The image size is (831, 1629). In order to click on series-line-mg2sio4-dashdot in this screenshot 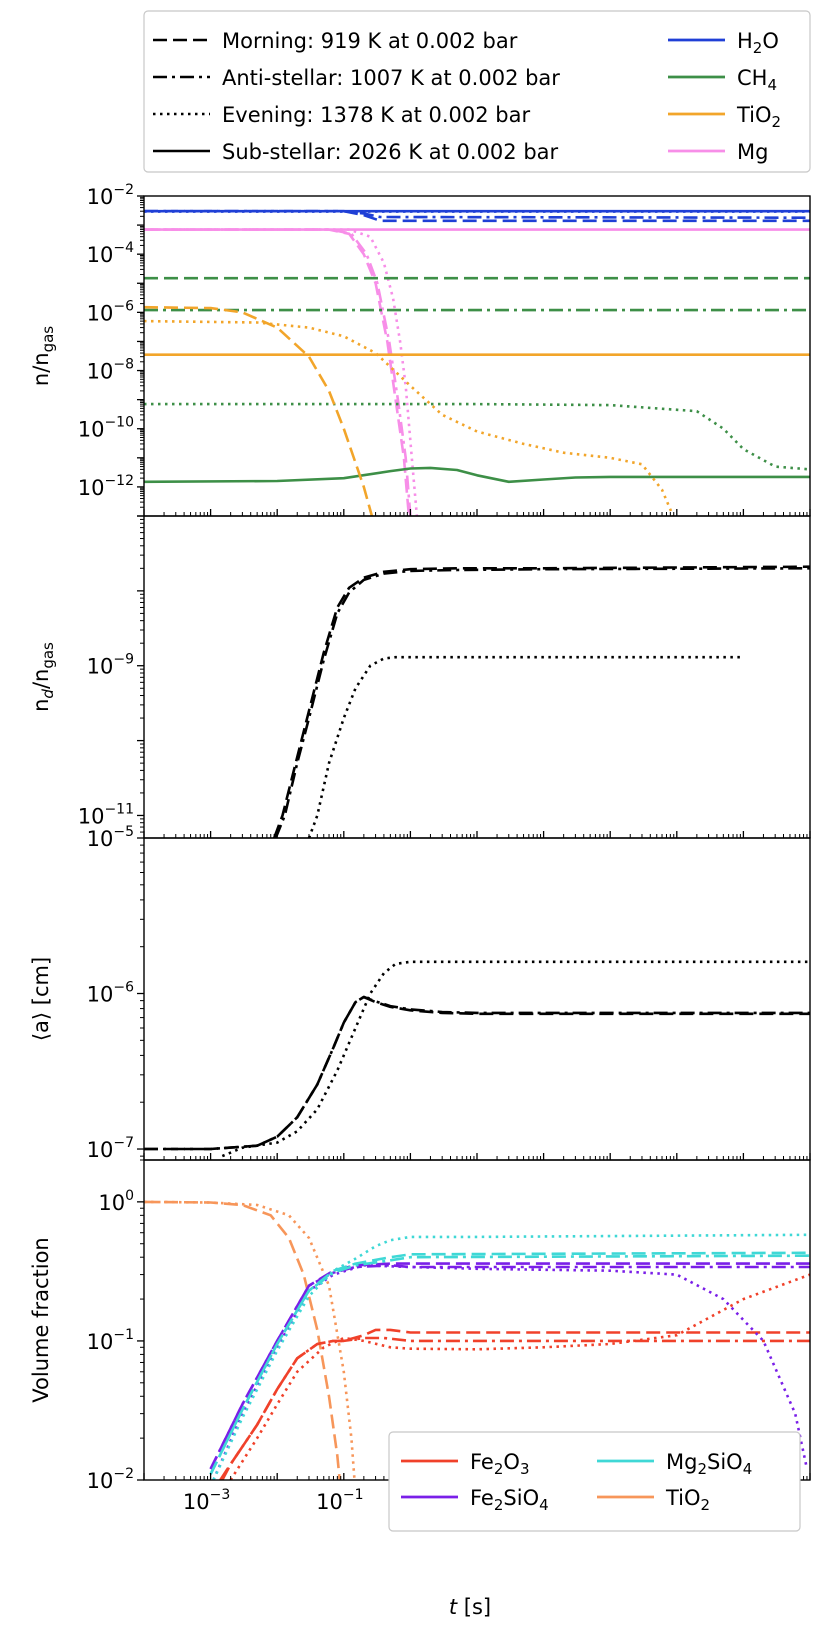, I will do `click(509, 1364)`.